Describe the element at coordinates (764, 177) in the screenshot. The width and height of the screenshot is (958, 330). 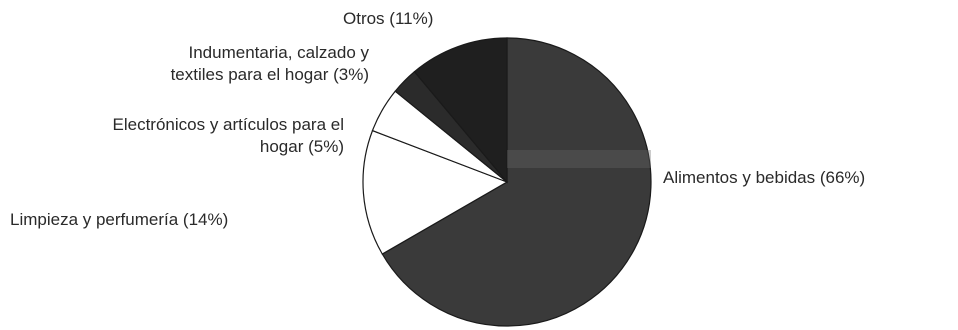
I see `label-alimentos: Alimentos y bebidas (66%)` at that location.